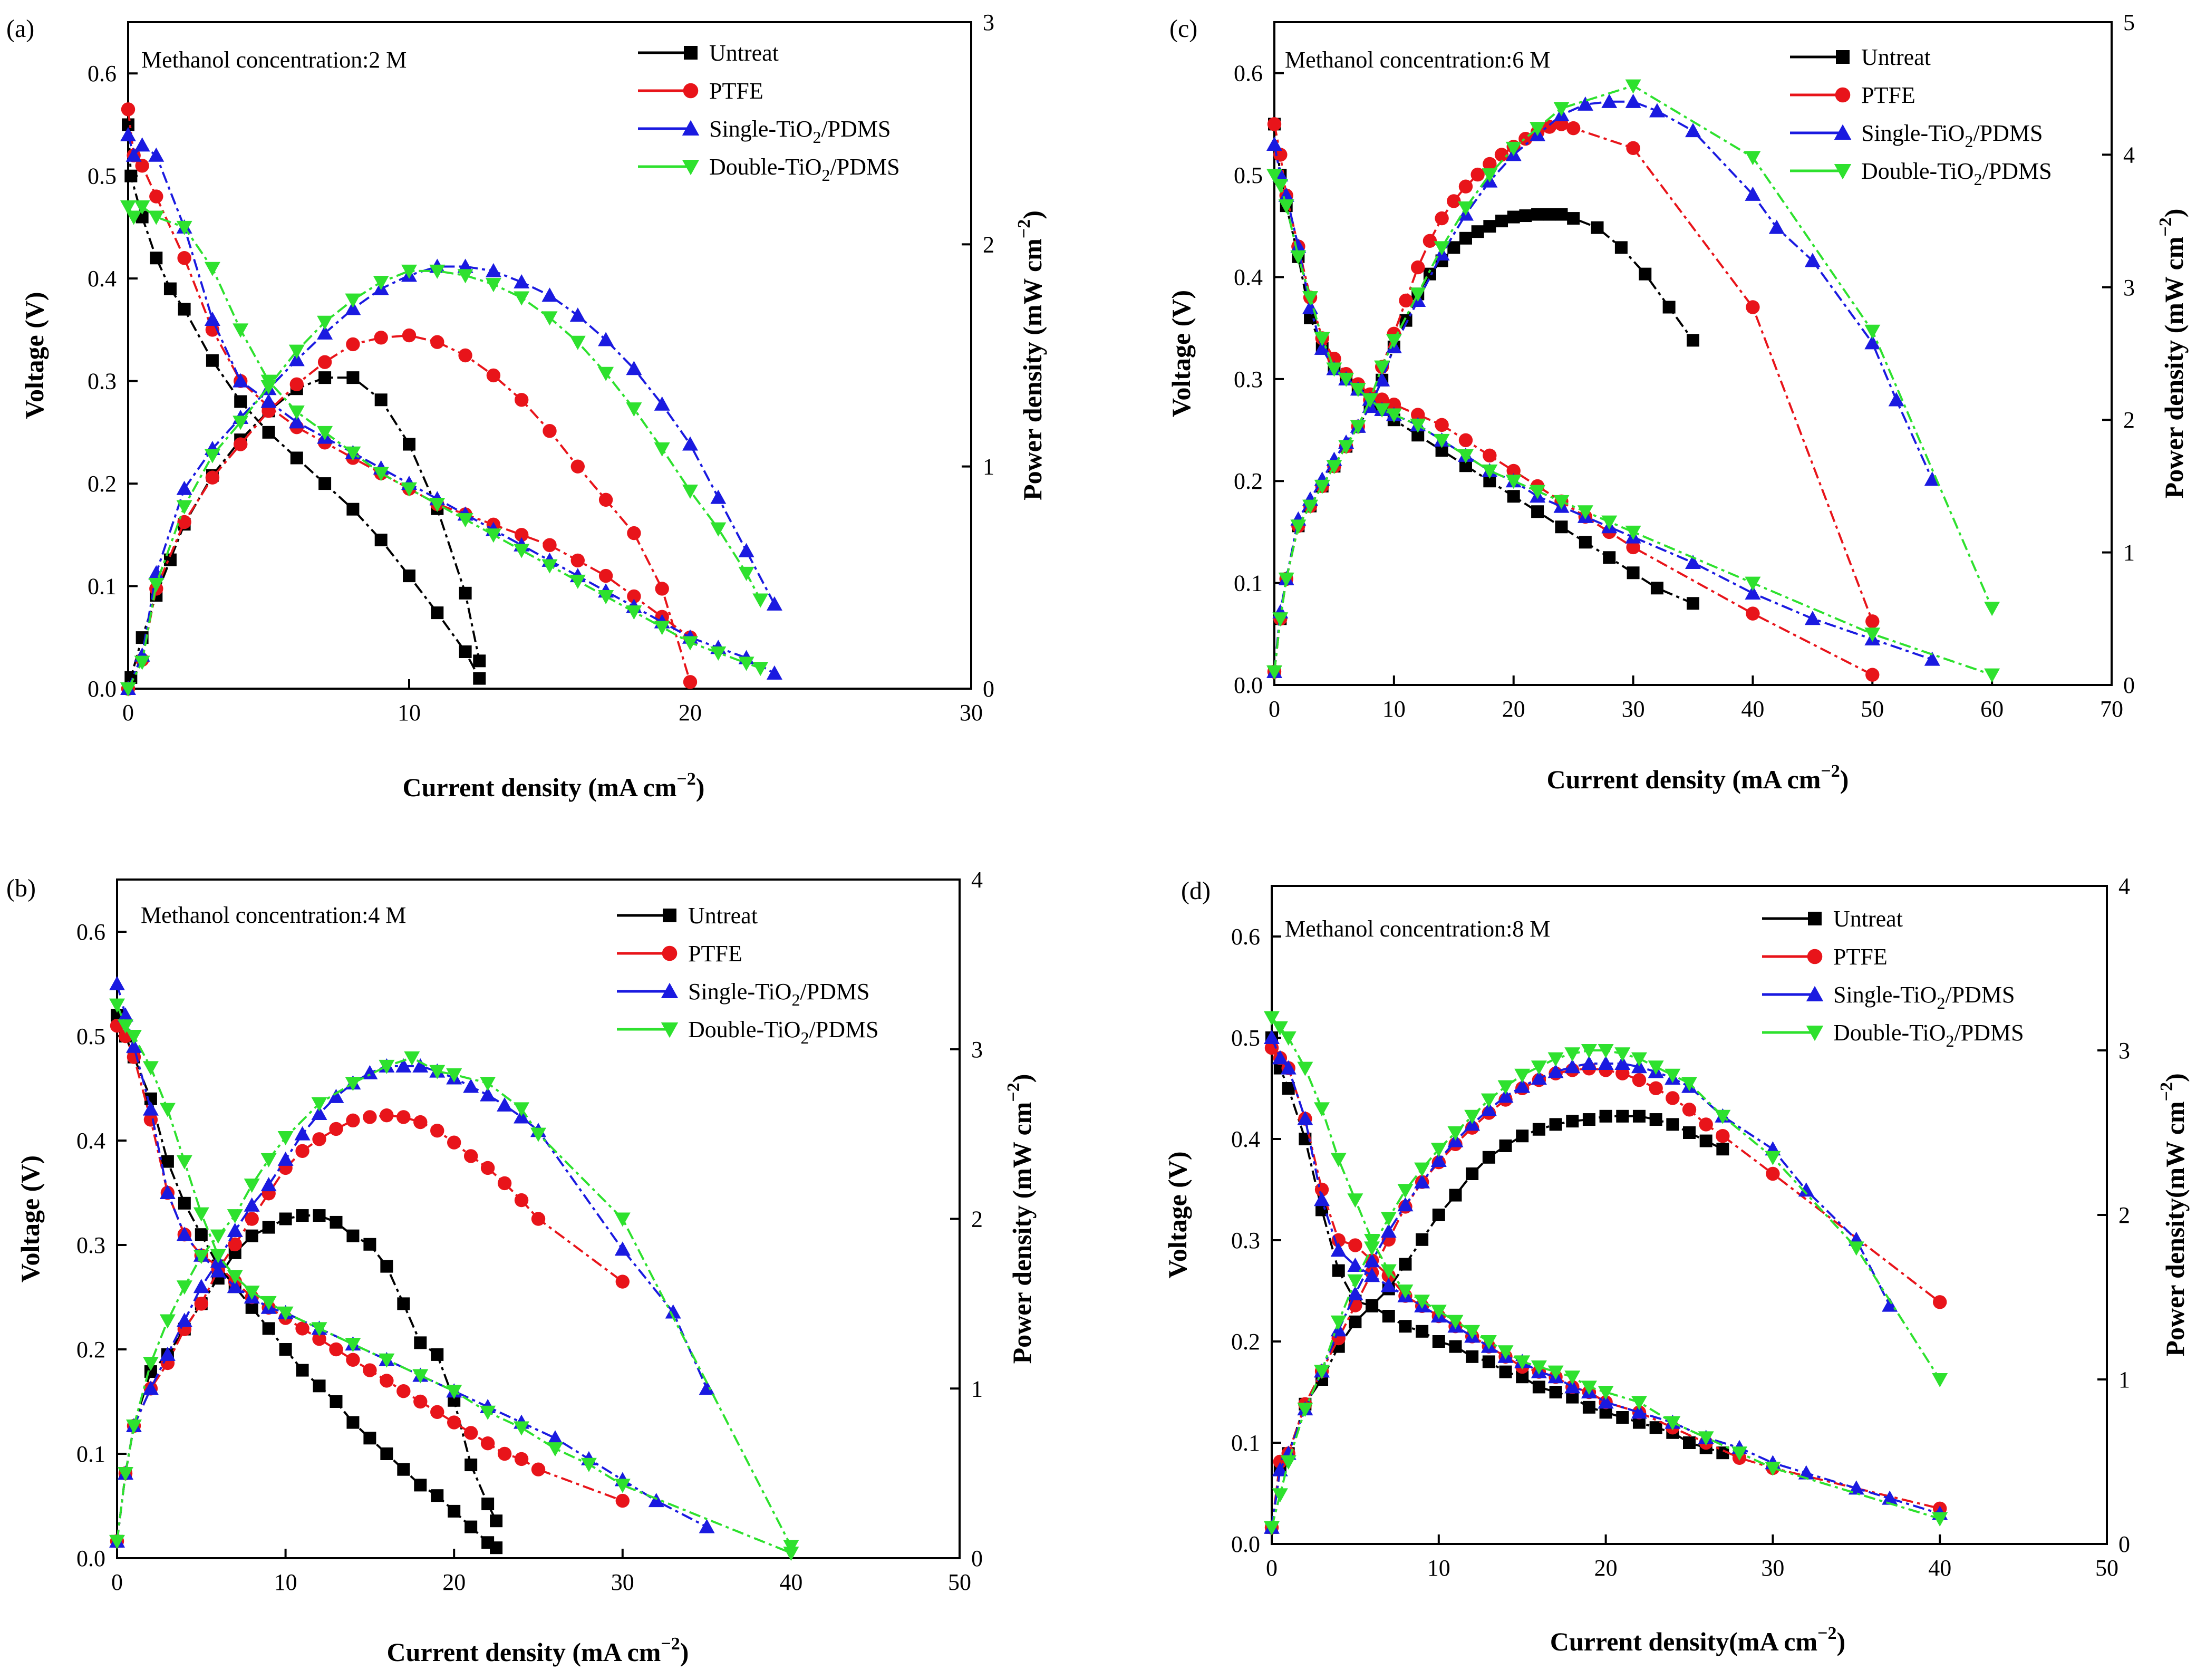 This screenshot has height=1680, width=2206. Describe the element at coordinates (21, 888) in the screenshot. I see `panel-letter: (b)` at that location.